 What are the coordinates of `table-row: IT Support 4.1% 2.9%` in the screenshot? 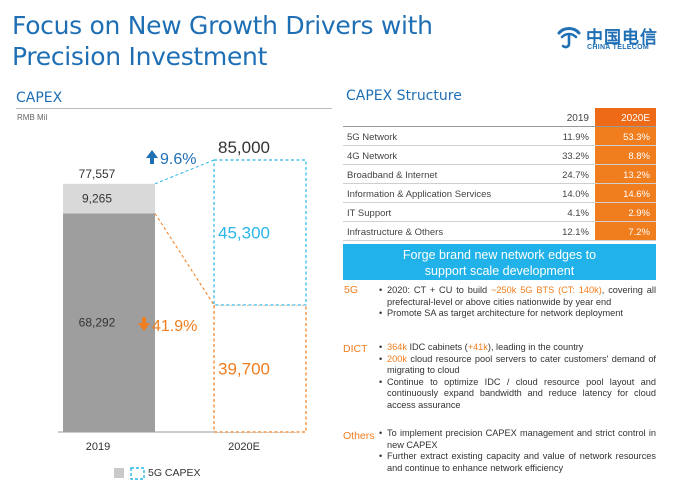 It's located at (499, 212).